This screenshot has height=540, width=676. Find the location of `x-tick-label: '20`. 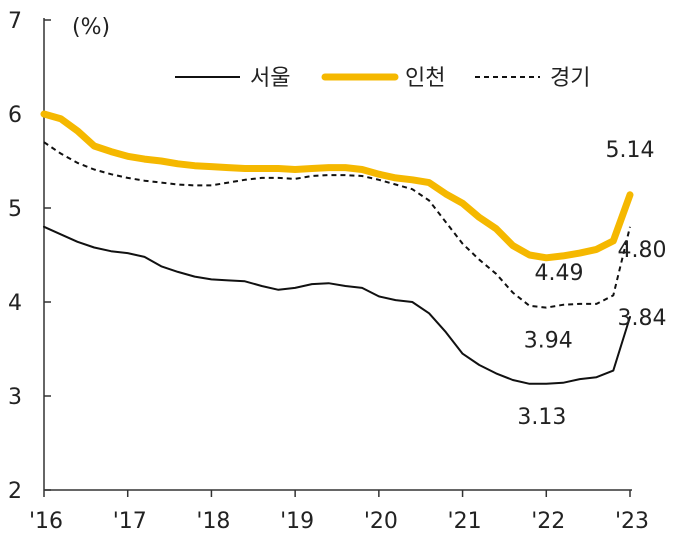

x-tick-label: '20 is located at coordinates (381, 521).